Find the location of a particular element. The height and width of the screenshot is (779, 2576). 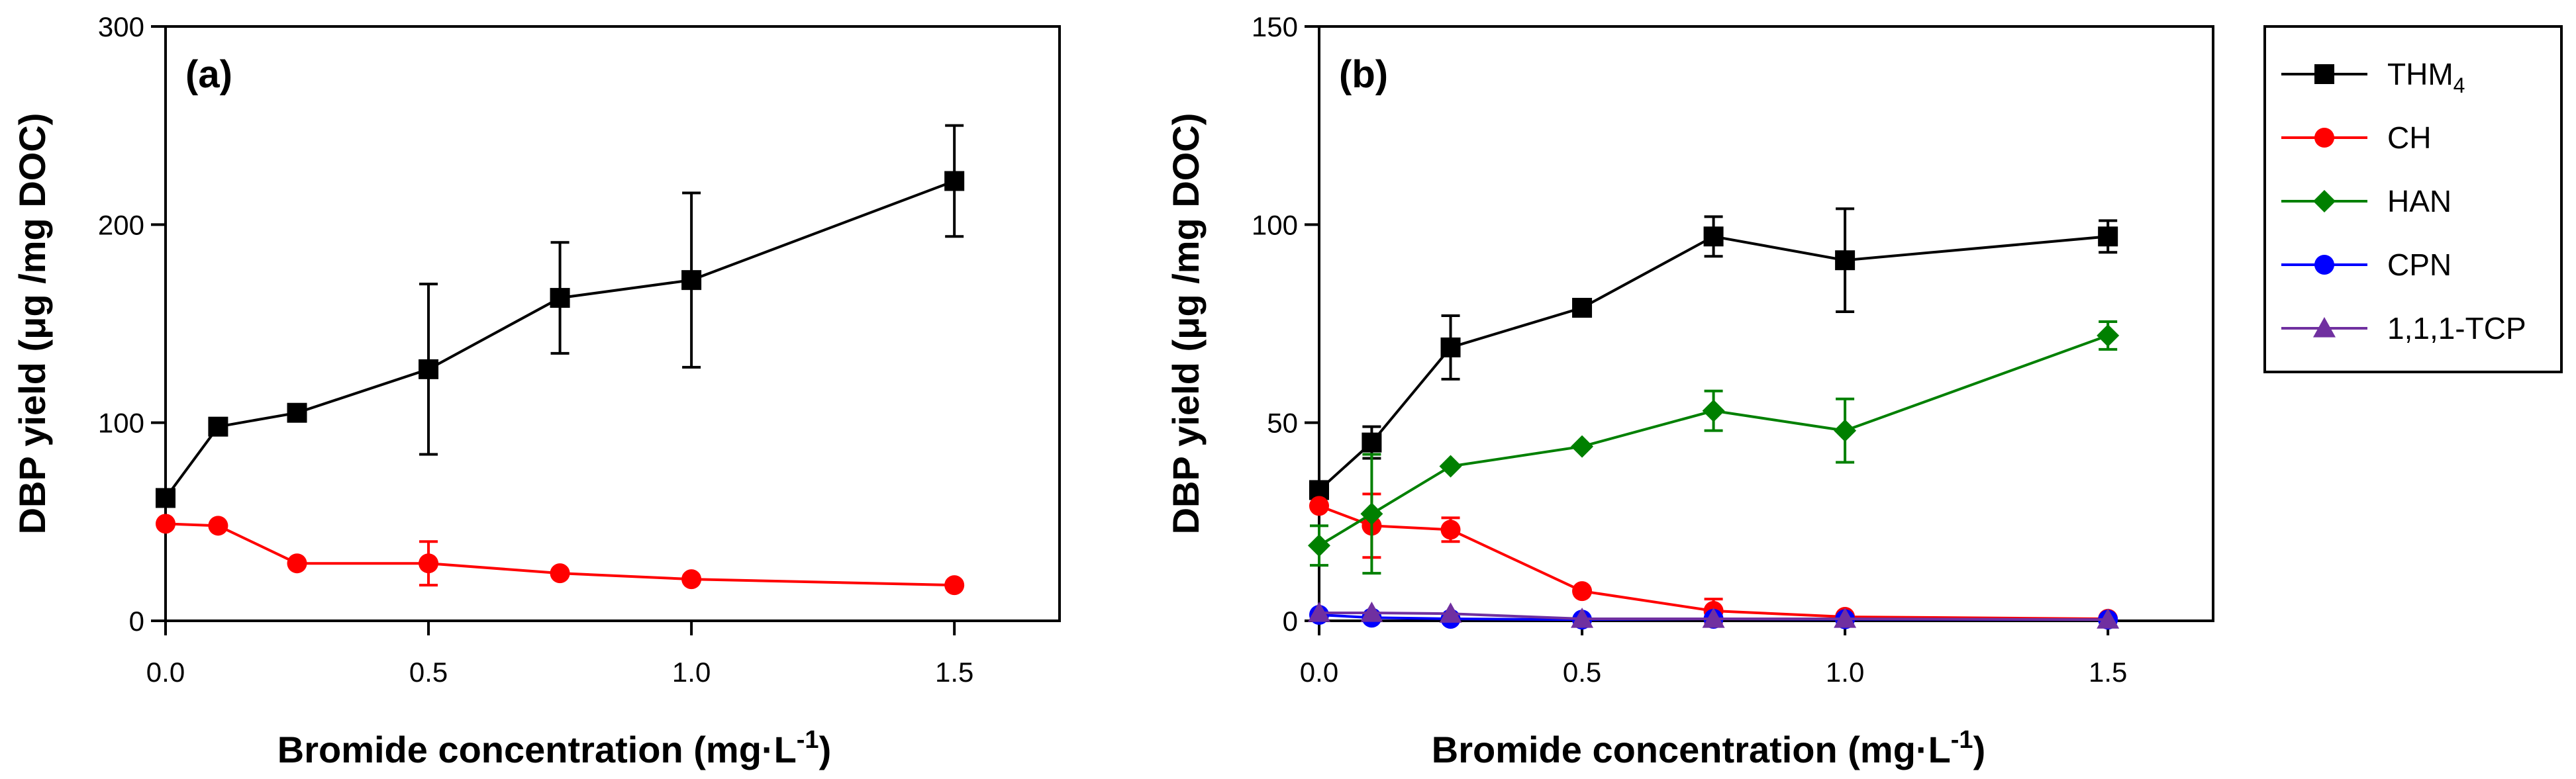

panel-b-x-tick-label: 1.0 is located at coordinates (1845, 672).